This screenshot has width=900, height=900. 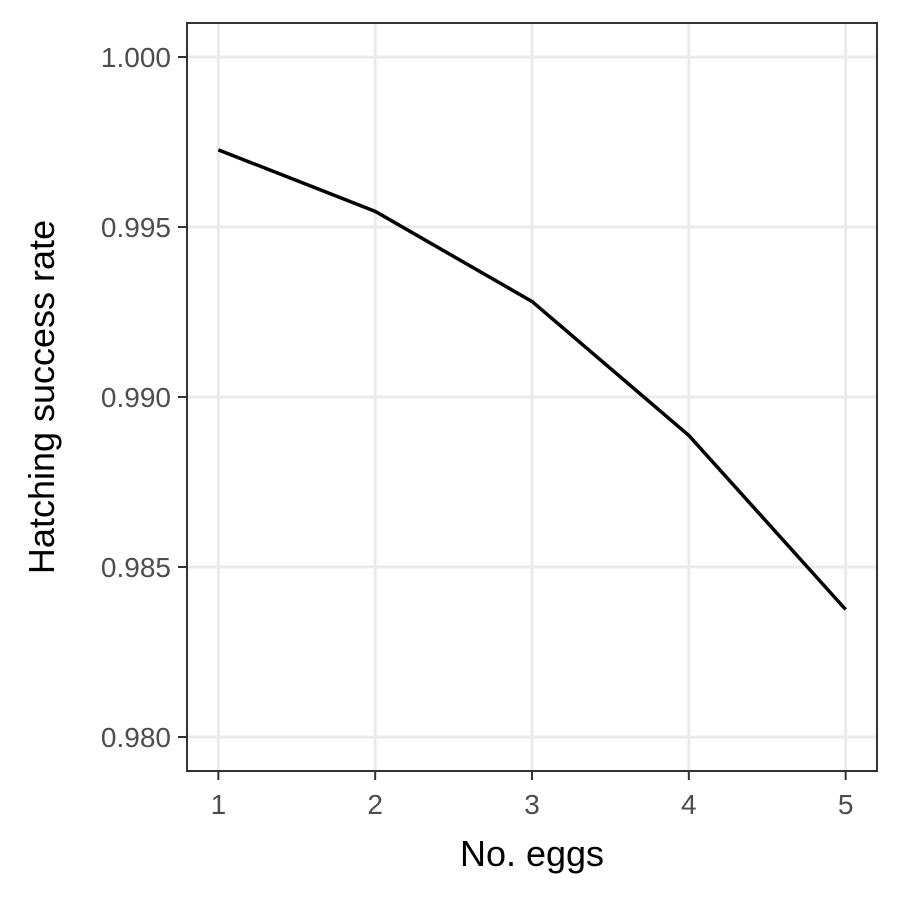 What do you see at coordinates (41, 397) in the screenshot?
I see `y-axis-title: Hatching success rate` at bounding box center [41, 397].